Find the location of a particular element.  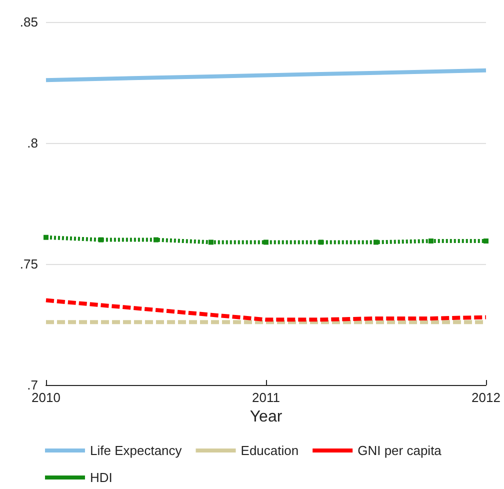

x-tick-label: 2011 is located at coordinates (266, 397).